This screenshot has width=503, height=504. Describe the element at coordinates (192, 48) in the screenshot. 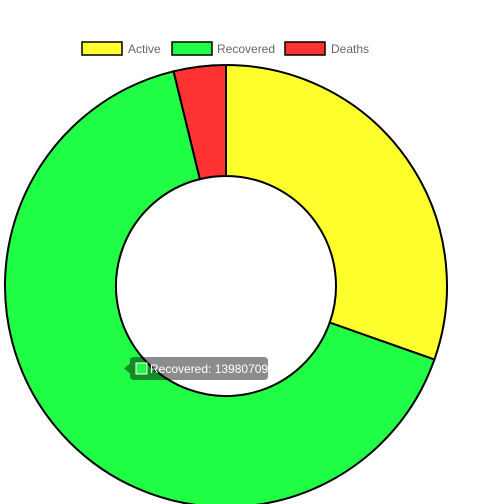

I see `legend-swatch-recovered` at that location.